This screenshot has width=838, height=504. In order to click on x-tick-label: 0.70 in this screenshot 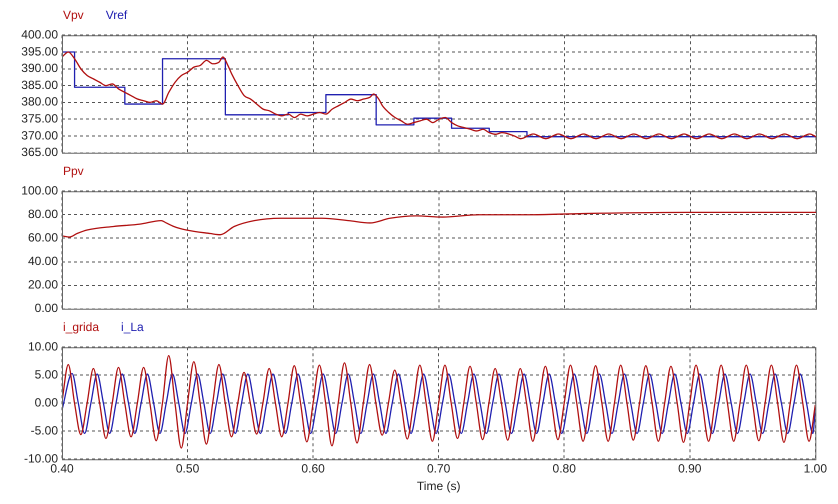, I will do `click(438, 469)`.